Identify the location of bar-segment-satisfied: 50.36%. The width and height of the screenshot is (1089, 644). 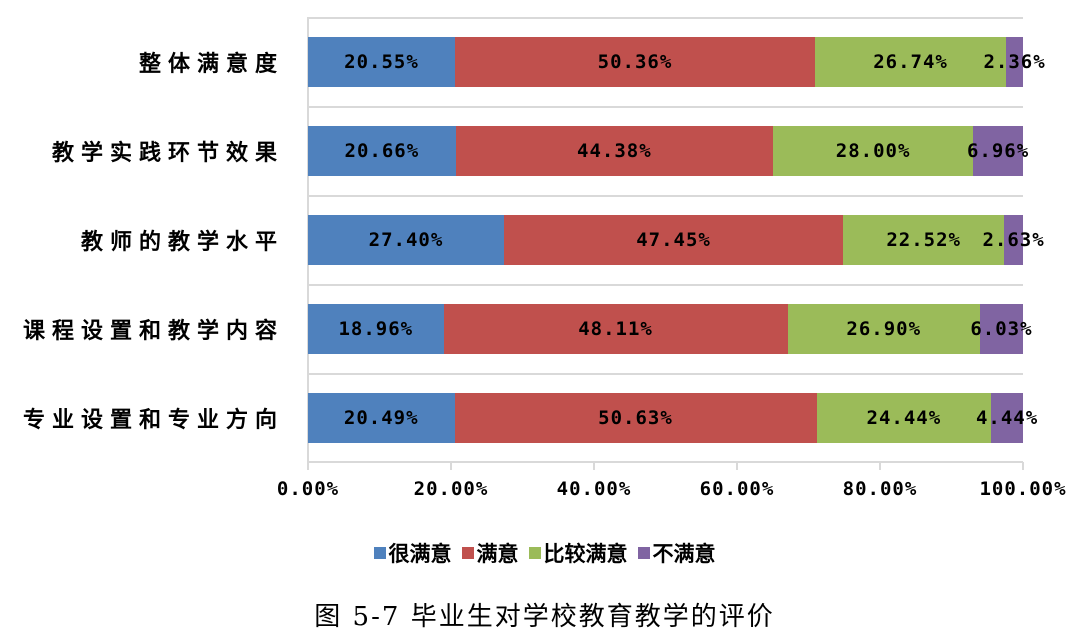
(634, 62).